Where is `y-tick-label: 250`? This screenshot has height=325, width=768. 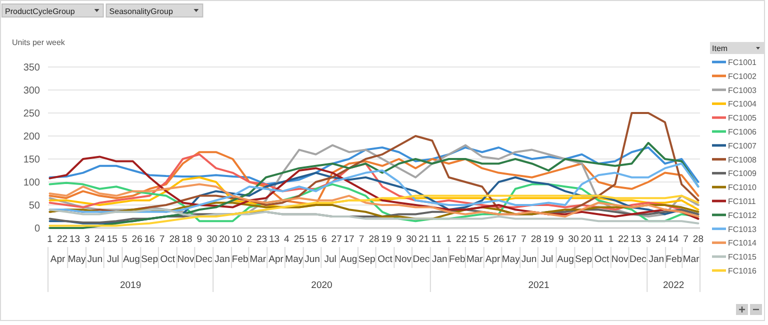
y-tick-label: 250 is located at coordinates (31, 114).